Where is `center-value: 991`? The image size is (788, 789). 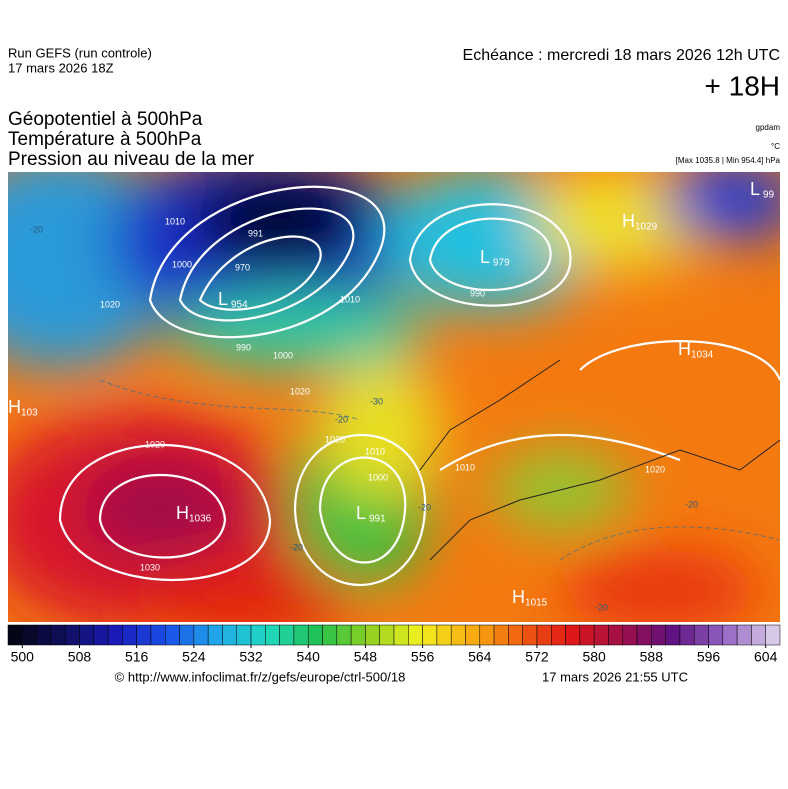 center-value: 991 is located at coordinates (377, 519).